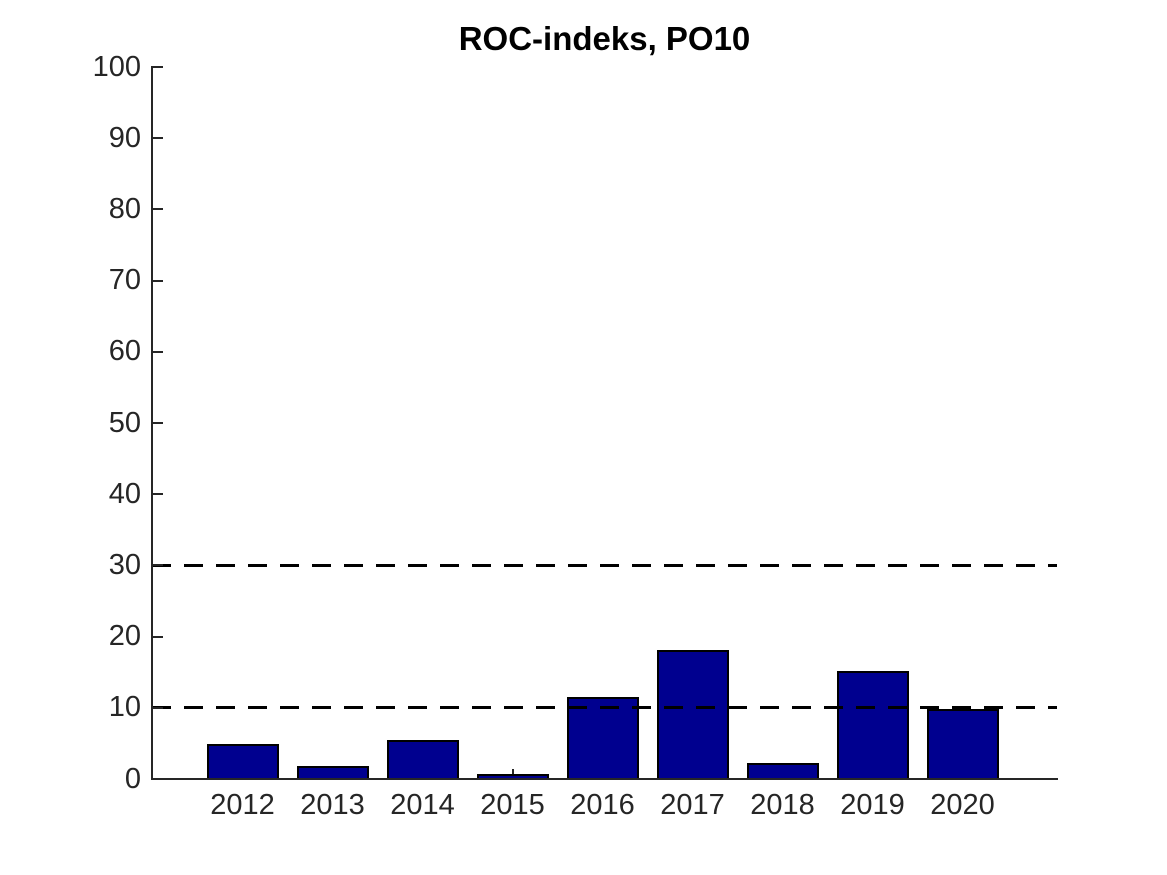 Image resolution: width=1167 pixels, height=875 pixels. What do you see at coordinates (422, 759) in the screenshot?
I see `bar-2014` at bounding box center [422, 759].